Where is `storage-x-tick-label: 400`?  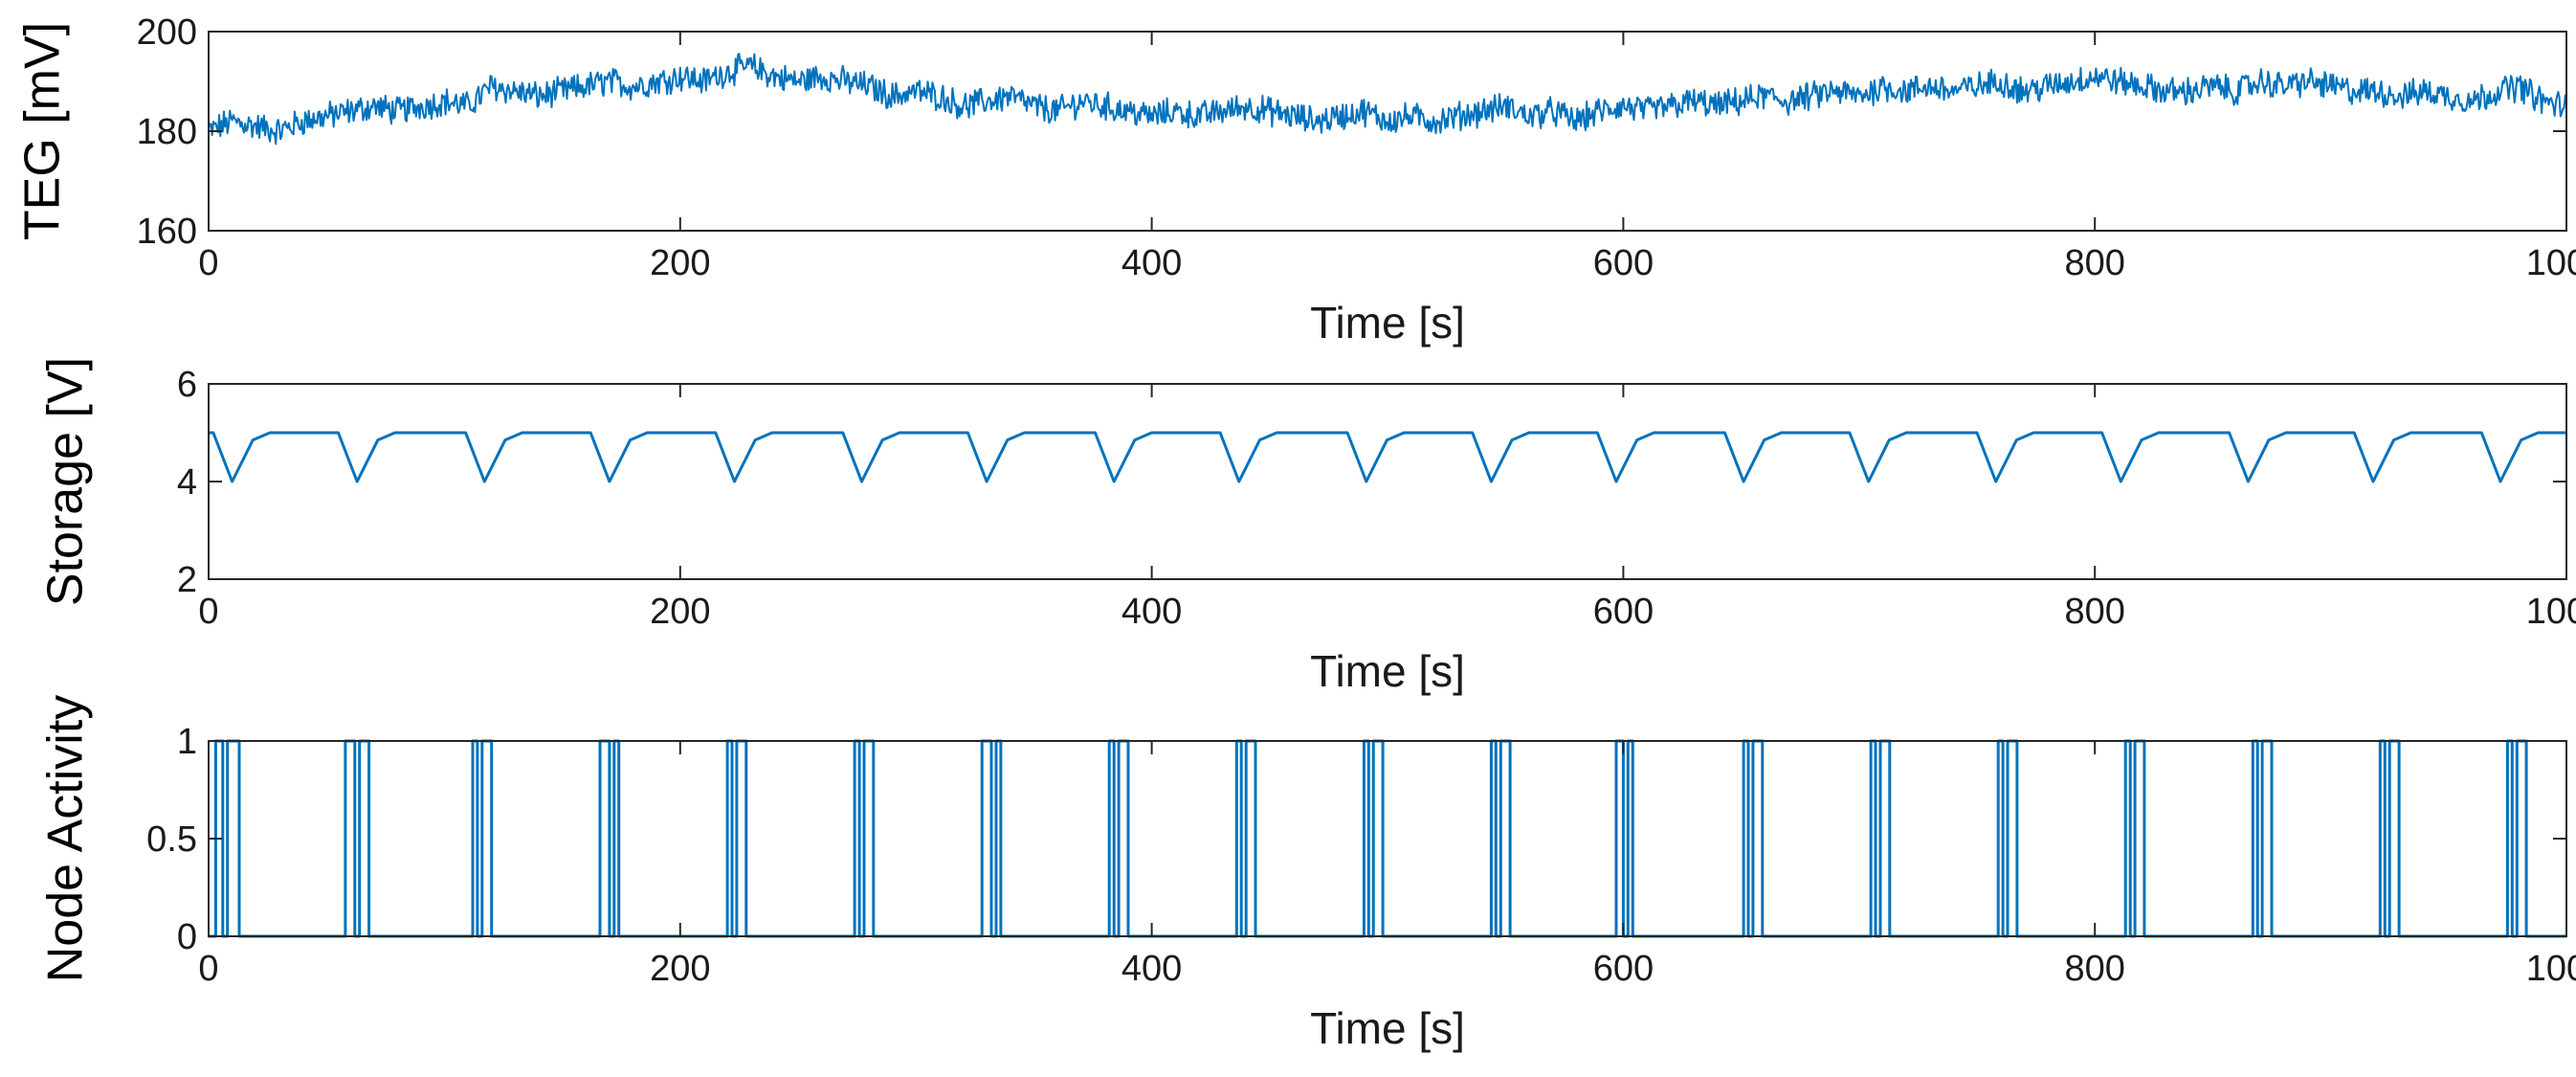 storage-x-tick-label: 400 is located at coordinates (1151, 612).